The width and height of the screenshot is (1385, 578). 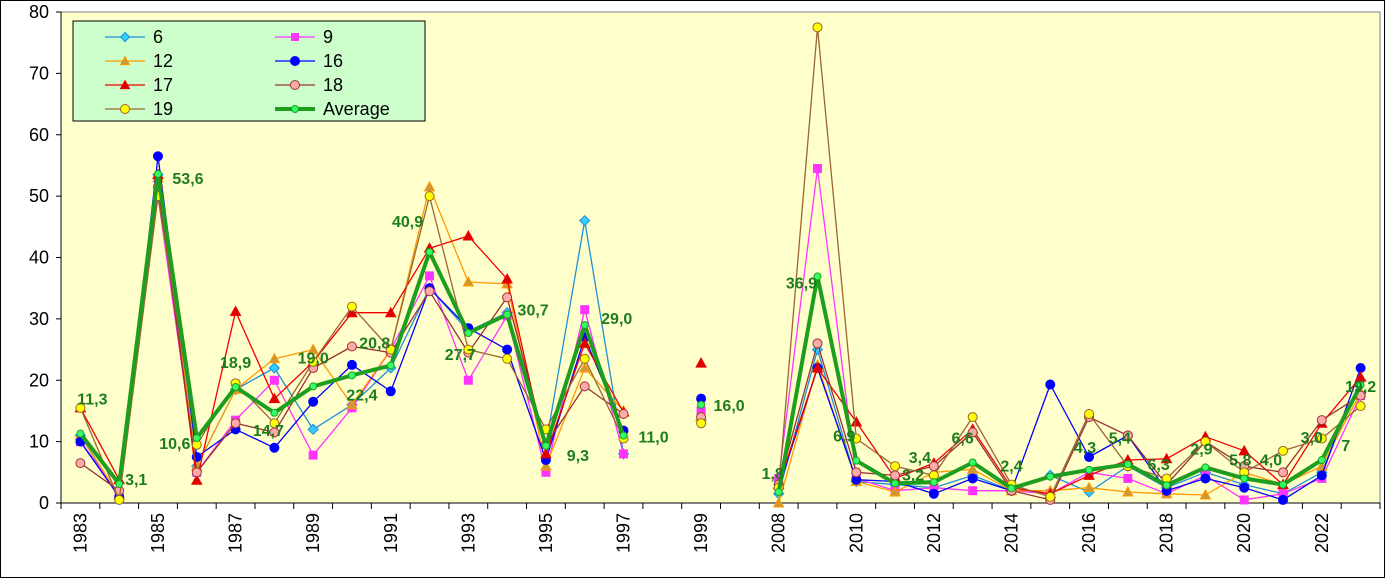 I want to click on legend-item-average: Average, so click(x=332, y=109).